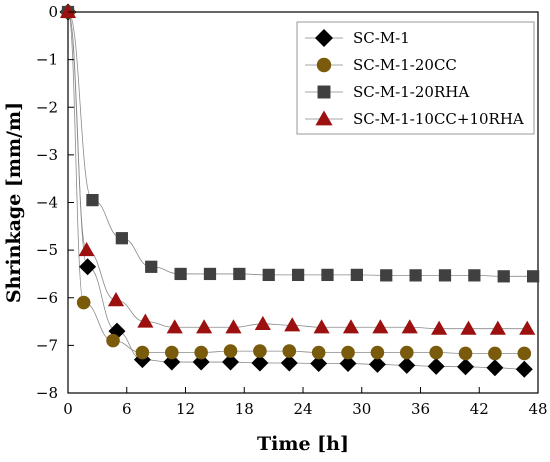  Describe the element at coordinates (47, 107) in the screenshot. I see `y-tick-label: −2` at that location.